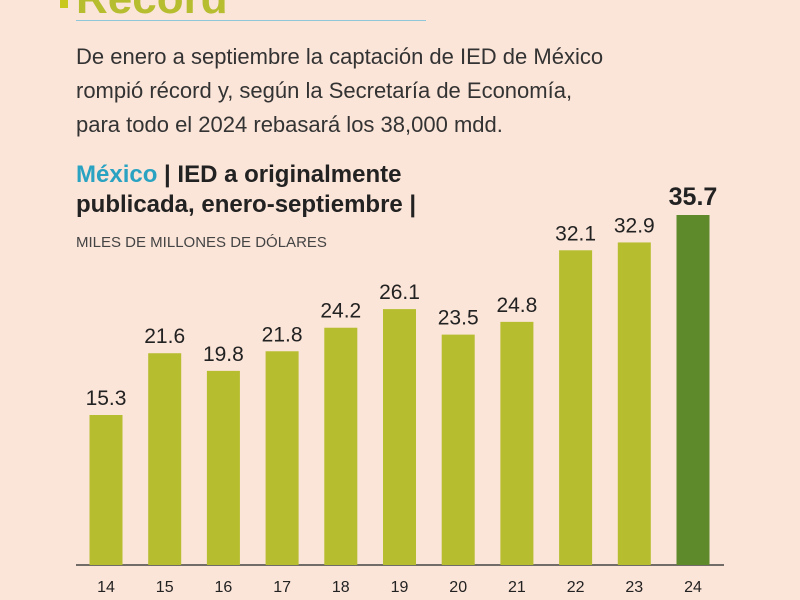 This screenshot has height=600, width=800. What do you see at coordinates (400, 587) in the screenshot?
I see `x-tick-label: 19` at bounding box center [400, 587].